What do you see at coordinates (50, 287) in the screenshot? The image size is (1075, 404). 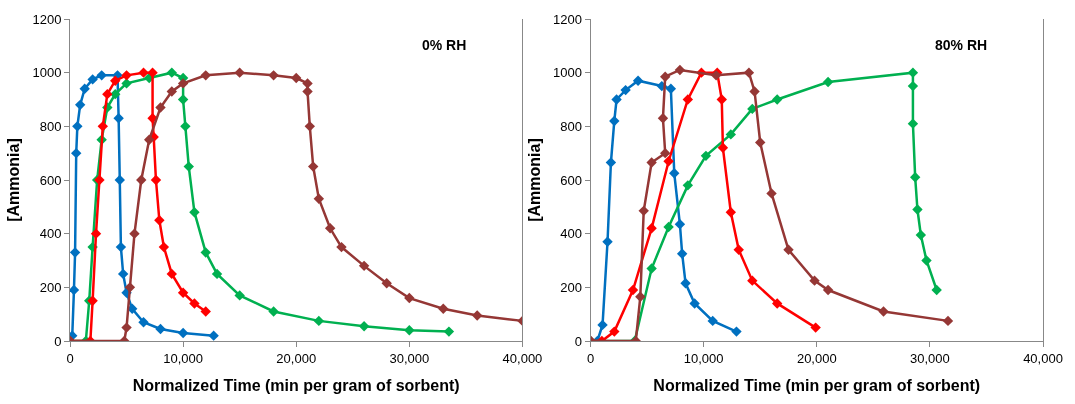 I see `y-tick-label: 200` at bounding box center [50, 287].